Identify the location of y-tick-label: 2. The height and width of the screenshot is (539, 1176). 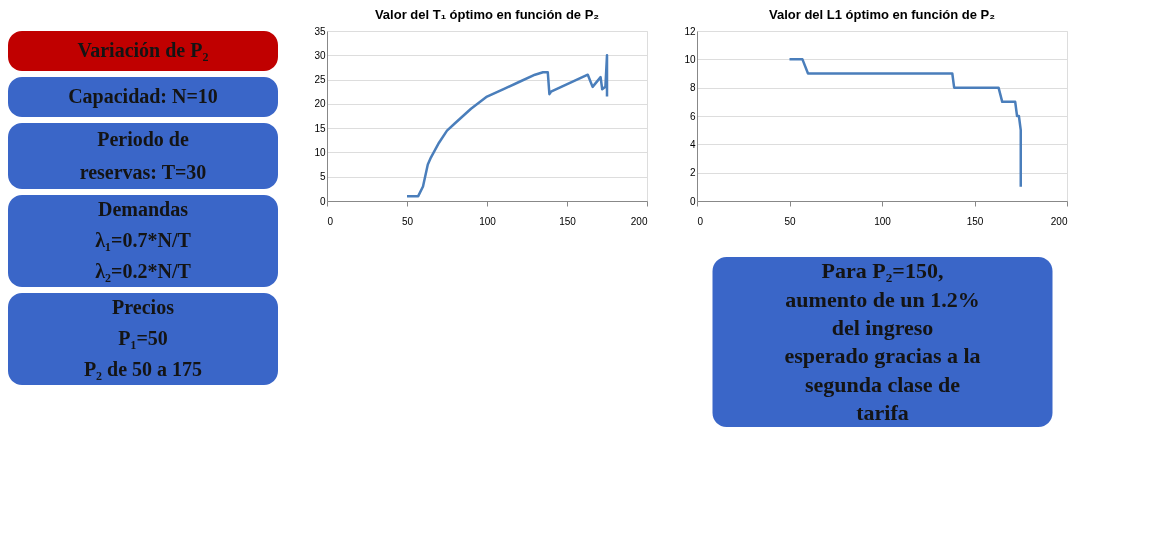
(692, 173).